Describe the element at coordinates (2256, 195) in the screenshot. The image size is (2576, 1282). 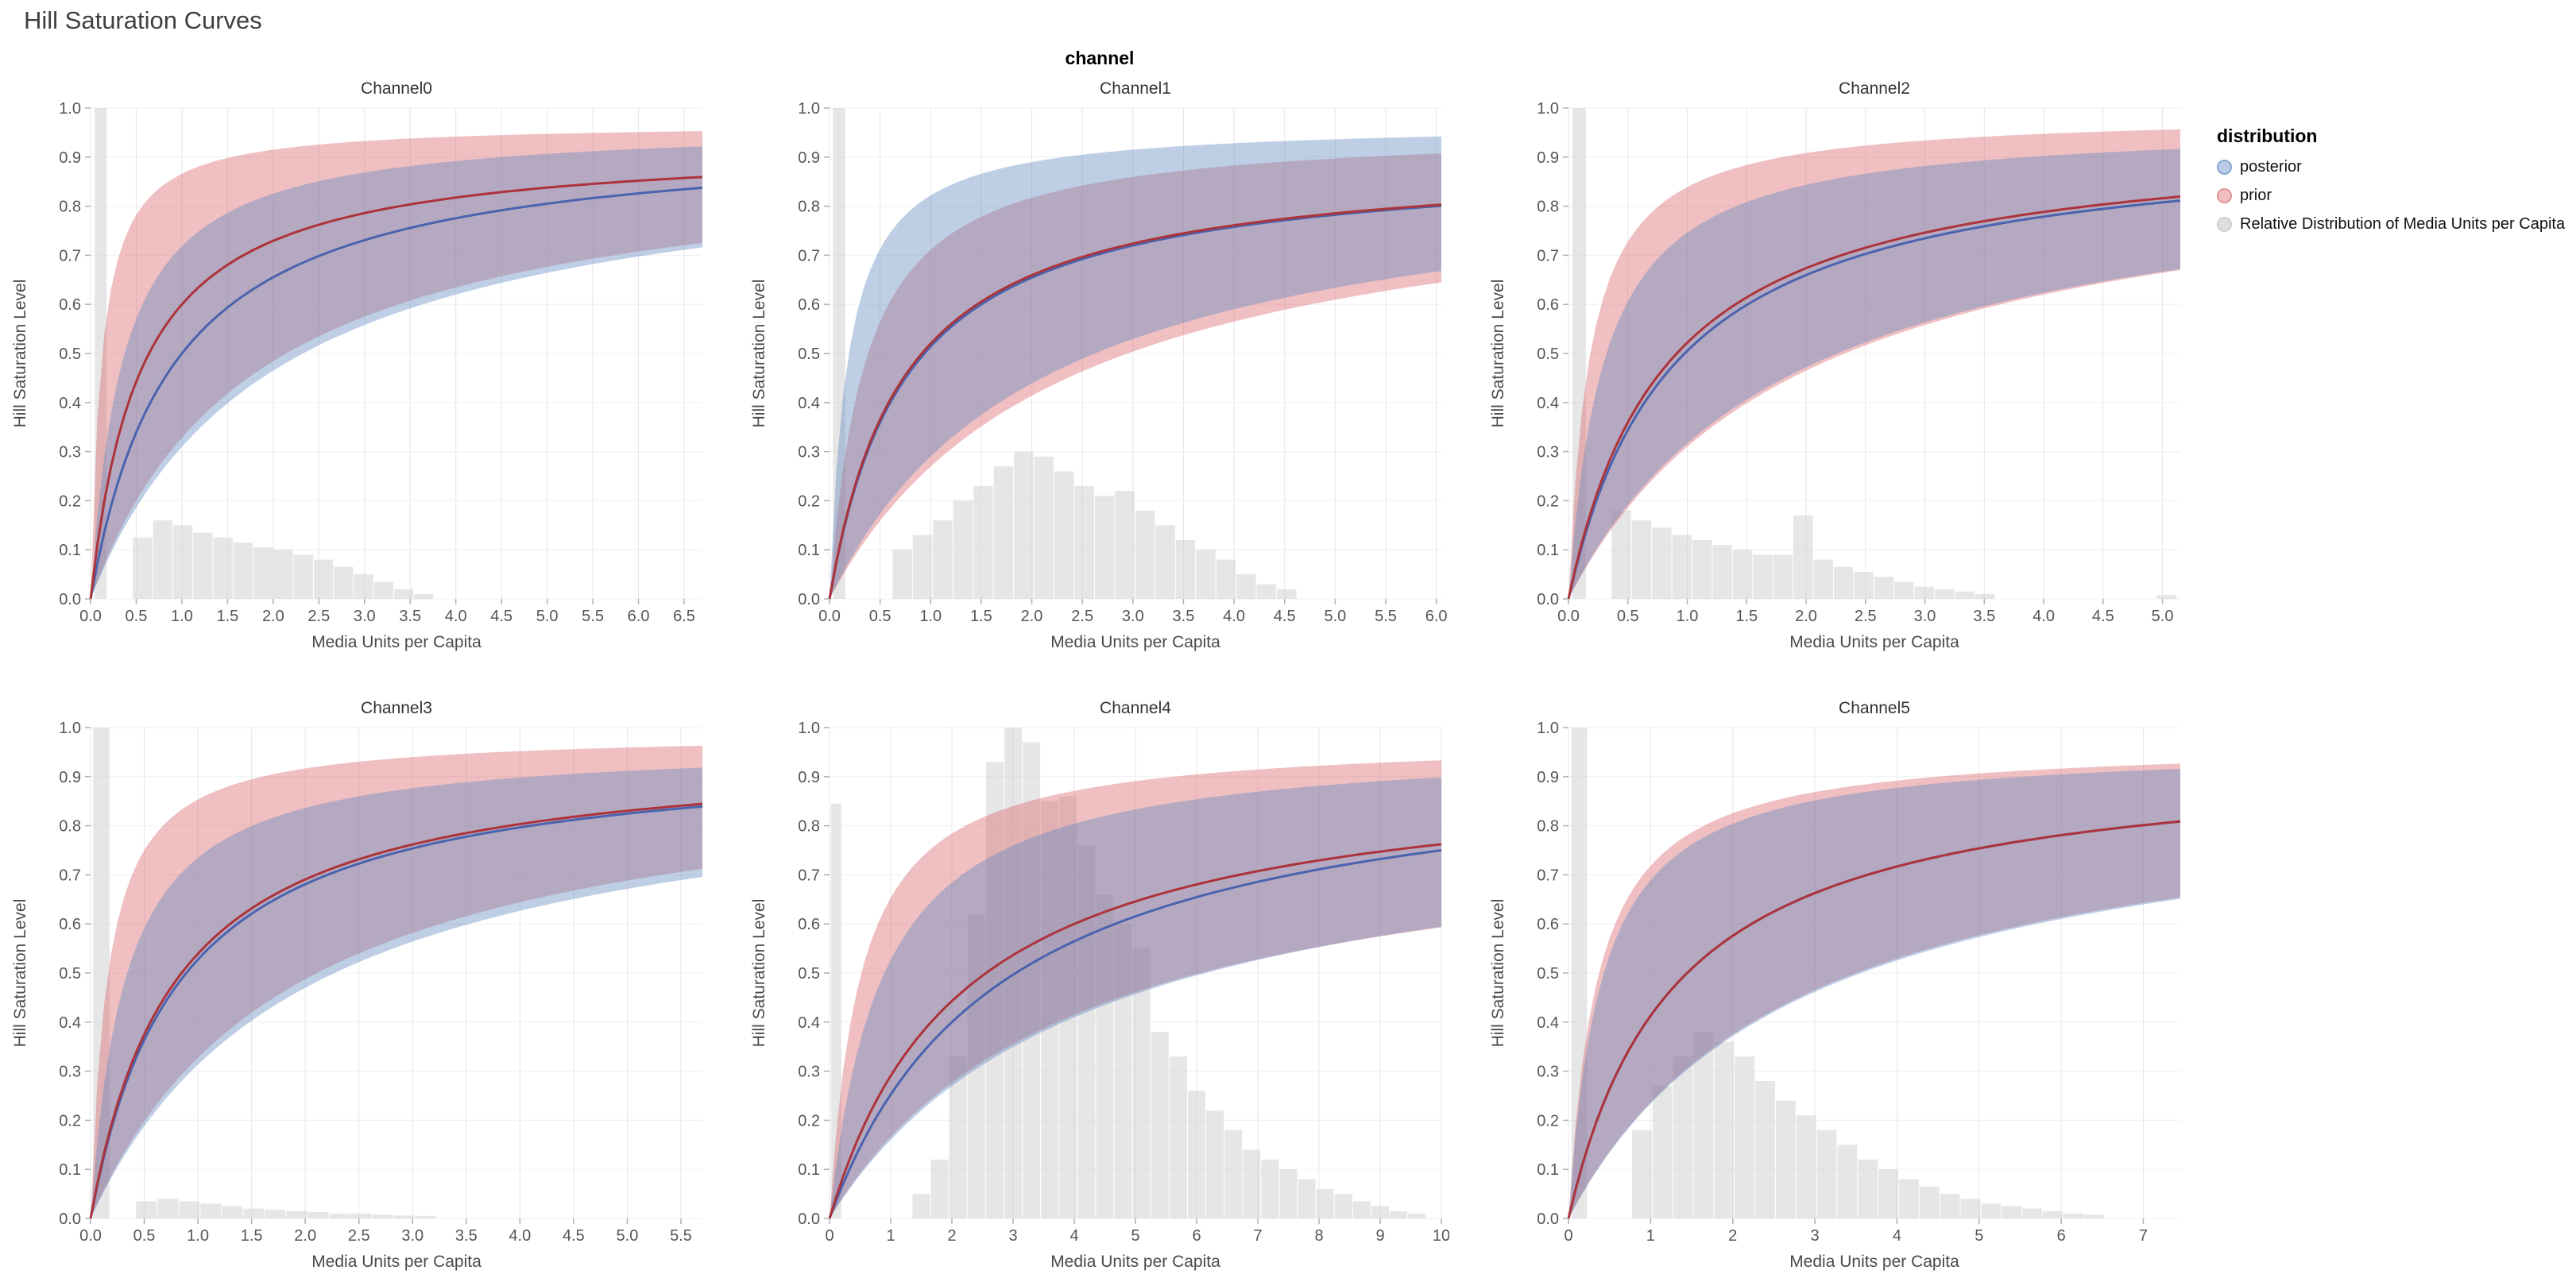
I see `legend-item-label: prior` at that location.